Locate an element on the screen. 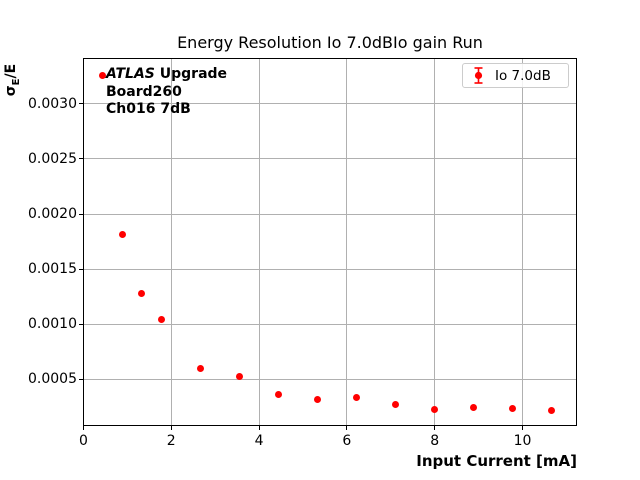  annotation-line-1-rest: Upgrade is located at coordinates (191, 74).